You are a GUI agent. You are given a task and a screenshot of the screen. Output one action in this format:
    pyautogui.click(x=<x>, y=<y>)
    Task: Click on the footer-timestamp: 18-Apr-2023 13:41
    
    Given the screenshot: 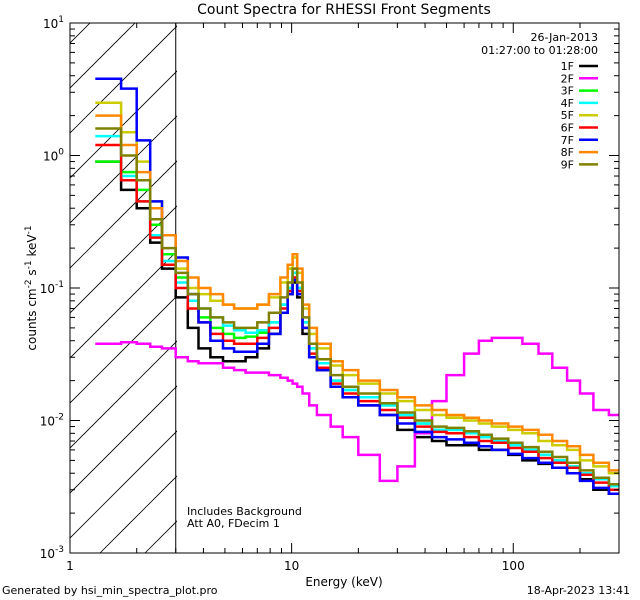 What is the action you would take?
    pyautogui.click(x=578, y=590)
    